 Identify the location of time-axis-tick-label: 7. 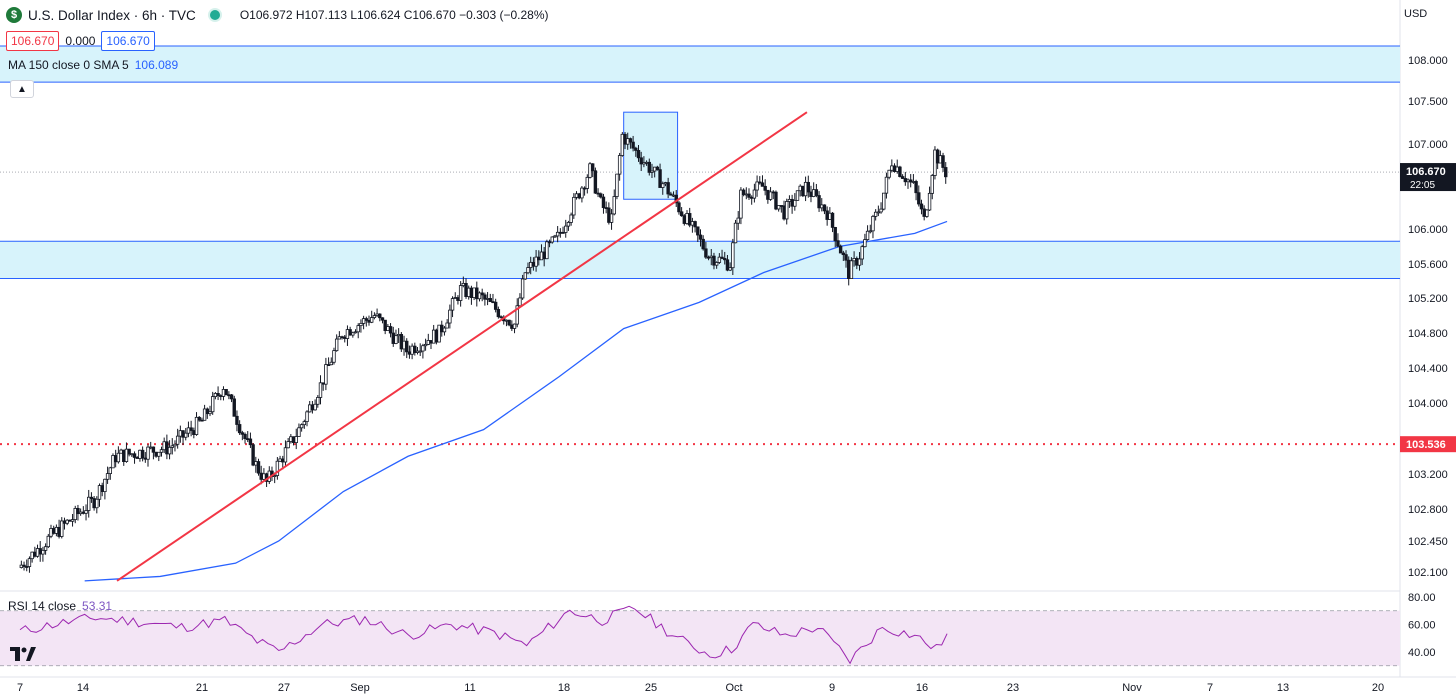
(20, 688).